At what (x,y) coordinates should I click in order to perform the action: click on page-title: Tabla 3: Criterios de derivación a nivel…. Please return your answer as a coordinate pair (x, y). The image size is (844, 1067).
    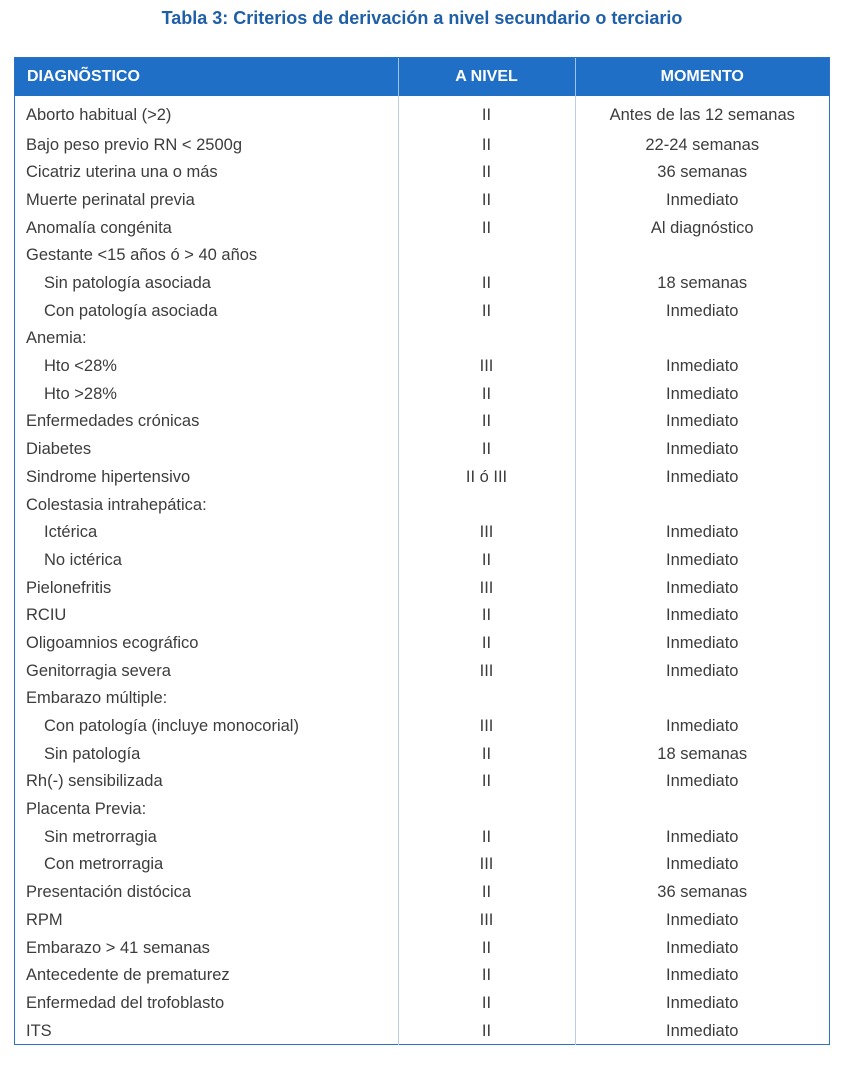
    Looking at the image, I should click on (422, 18).